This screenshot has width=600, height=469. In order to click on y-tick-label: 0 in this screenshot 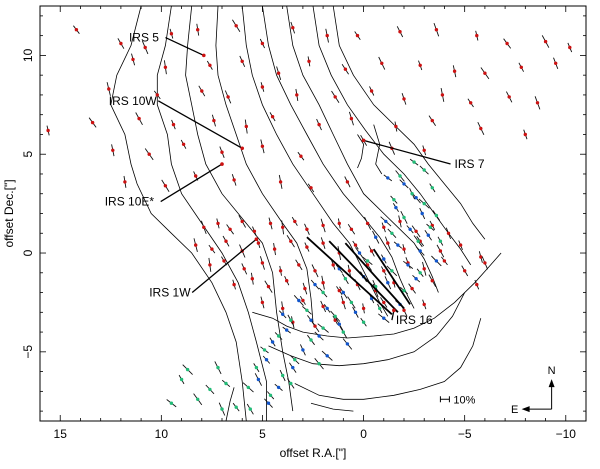, I will do `click(28, 252)`.